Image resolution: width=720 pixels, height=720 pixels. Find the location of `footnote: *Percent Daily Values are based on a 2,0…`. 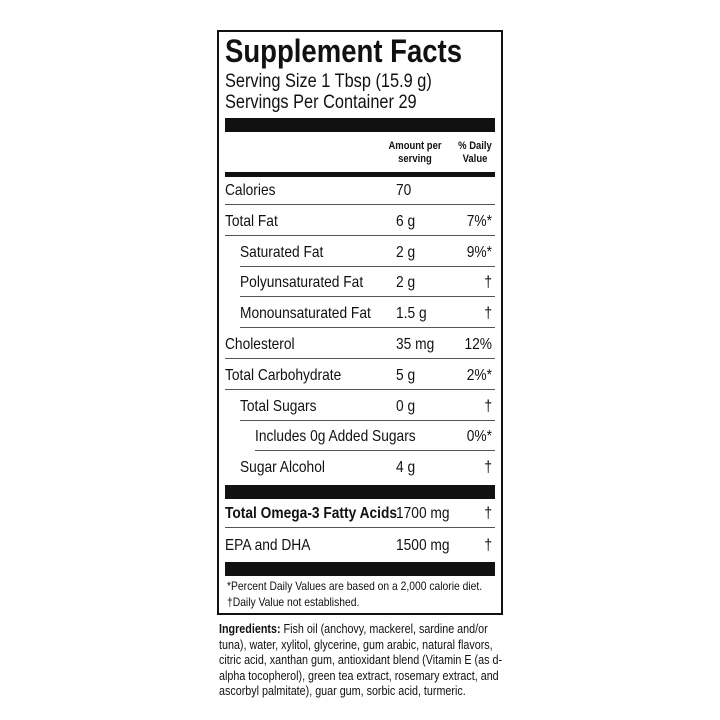

footnote: *Percent Daily Values are based on a 2,0… is located at coordinates (355, 586).